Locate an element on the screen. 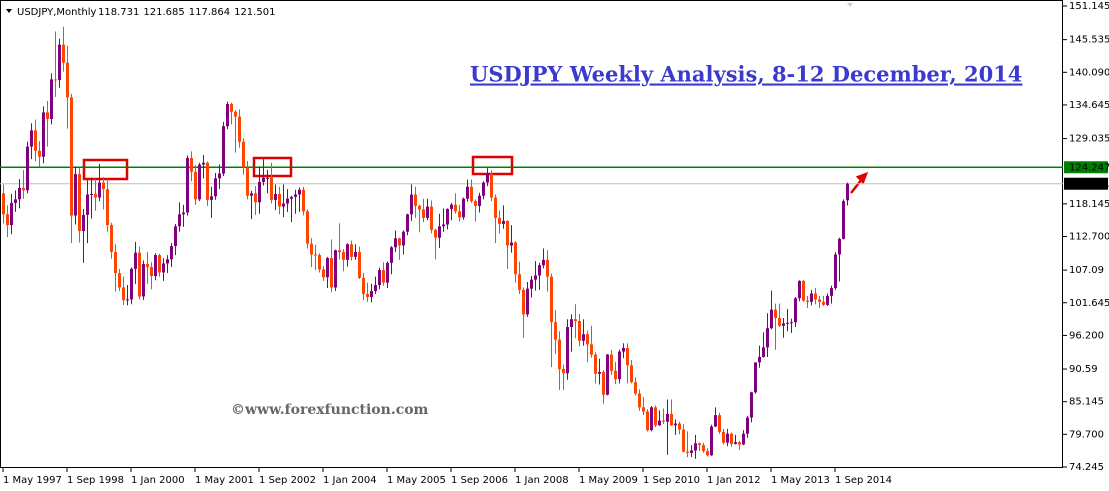  y-tick-label: 129.035 is located at coordinates (1089, 139).